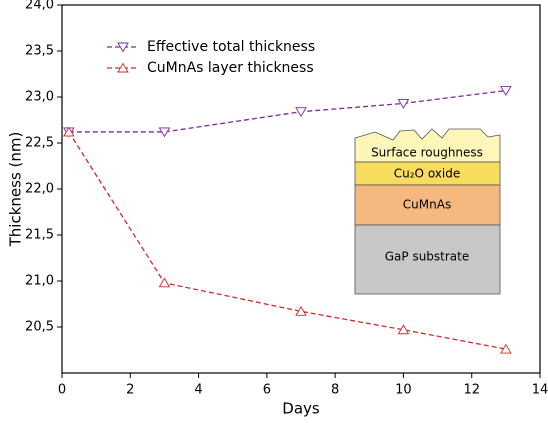  What do you see at coordinates (427, 153) in the screenshot?
I see `inset-label: Surface roughness` at bounding box center [427, 153].